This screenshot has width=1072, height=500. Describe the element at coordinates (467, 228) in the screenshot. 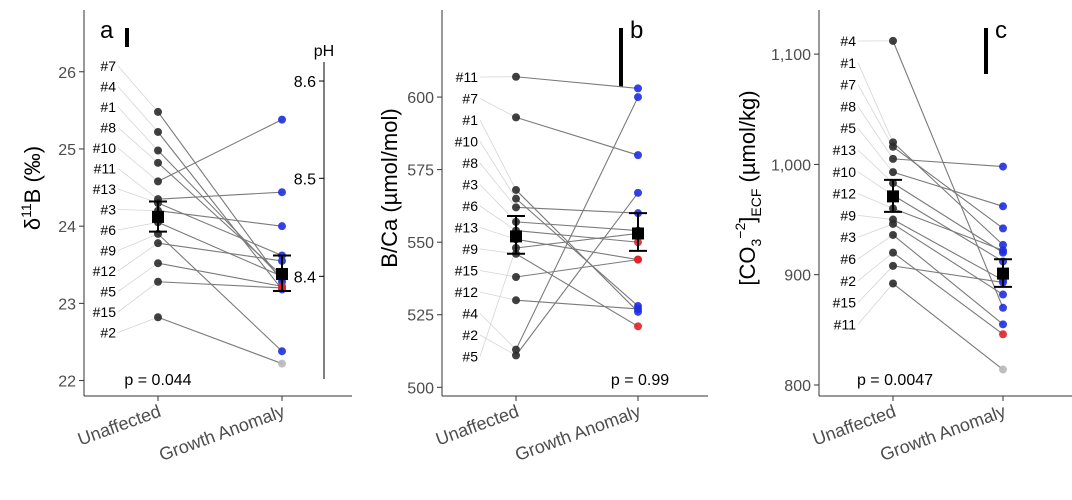

I see `sample-label: #13` at that location.